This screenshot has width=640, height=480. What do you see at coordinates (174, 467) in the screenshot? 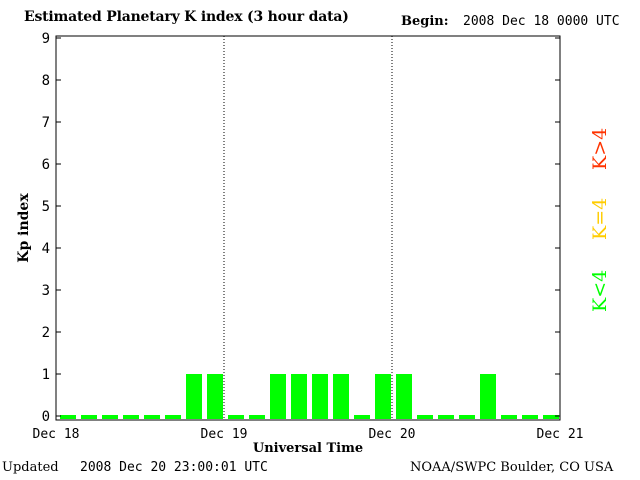
I see `updated-value: 2008 Dec 20 23:00:01 UTC` at bounding box center [174, 467].